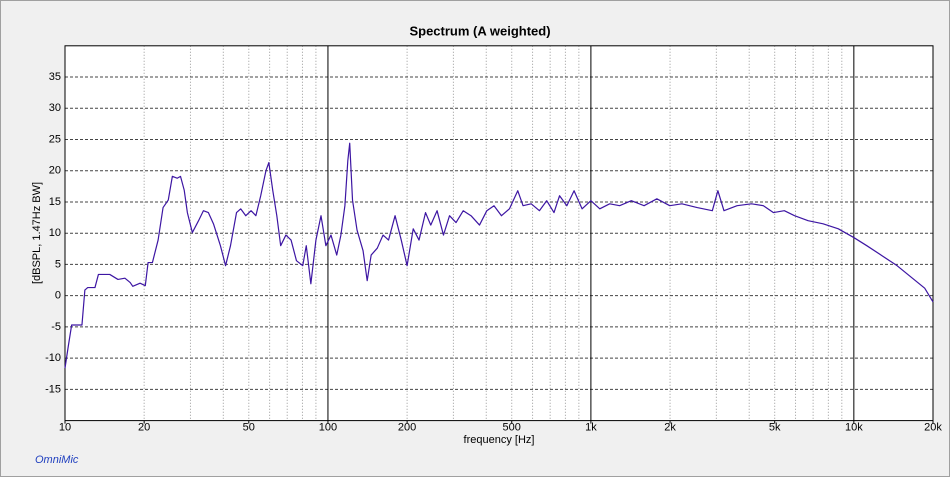  I want to click on y-tick-label: -15, so click(53, 389).